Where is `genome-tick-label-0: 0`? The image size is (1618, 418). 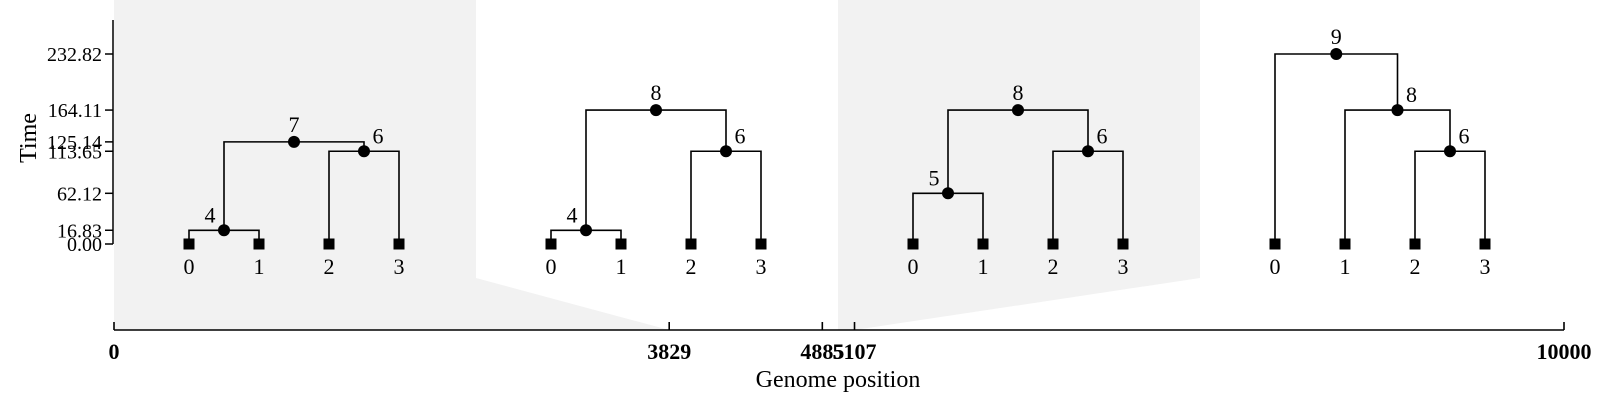 genome-tick-label-0: 0 is located at coordinates (114, 351).